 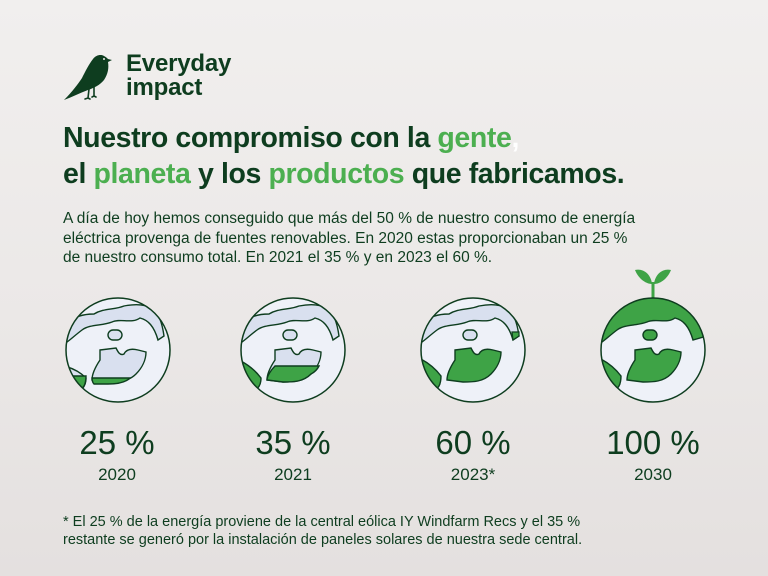 I want to click on stat-year: 2021, so click(x=293, y=474).